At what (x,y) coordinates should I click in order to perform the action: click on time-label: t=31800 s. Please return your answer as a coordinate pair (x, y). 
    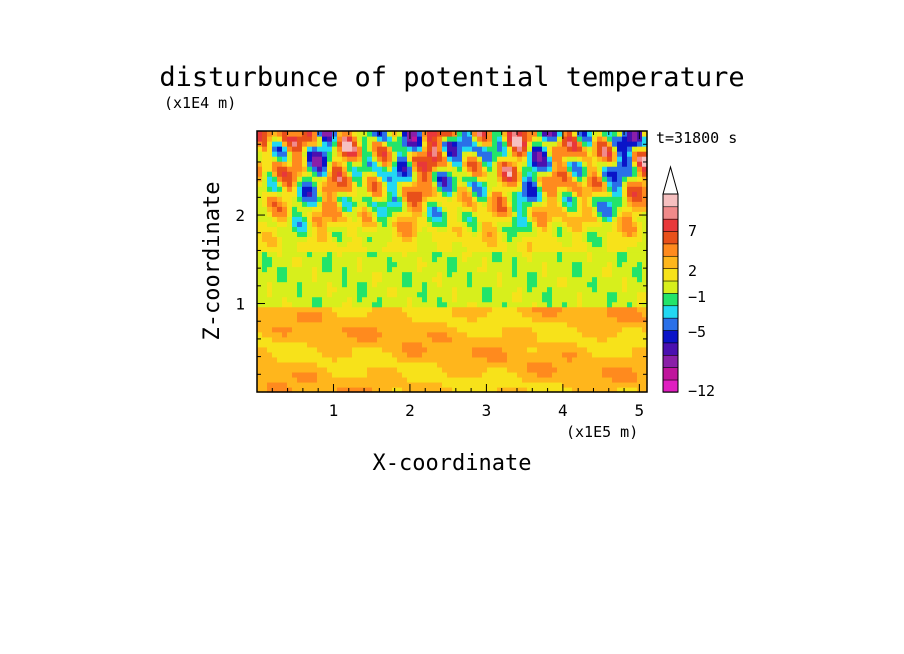
    Looking at the image, I should click on (696, 138).